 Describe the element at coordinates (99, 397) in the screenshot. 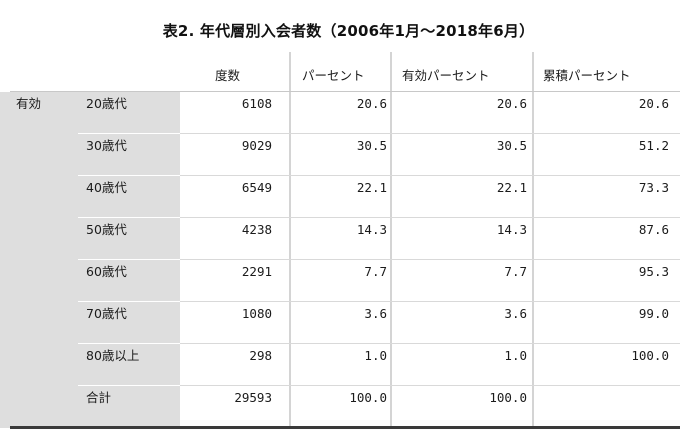

I see `row-label: 合計` at that location.